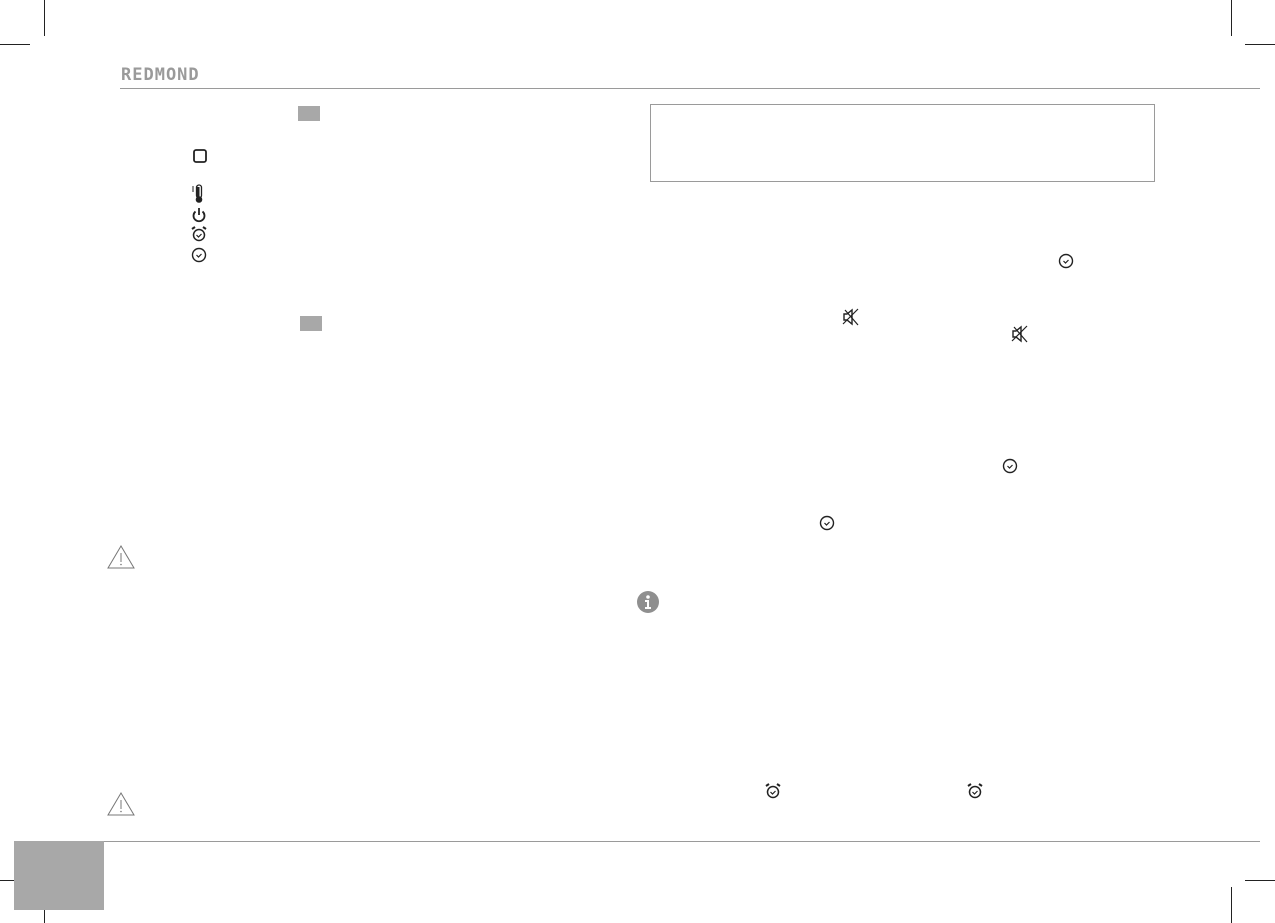 This screenshot has width=1275, height=923. Describe the element at coordinates (648, 602) in the screenshot. I see `info-icon` at that location.